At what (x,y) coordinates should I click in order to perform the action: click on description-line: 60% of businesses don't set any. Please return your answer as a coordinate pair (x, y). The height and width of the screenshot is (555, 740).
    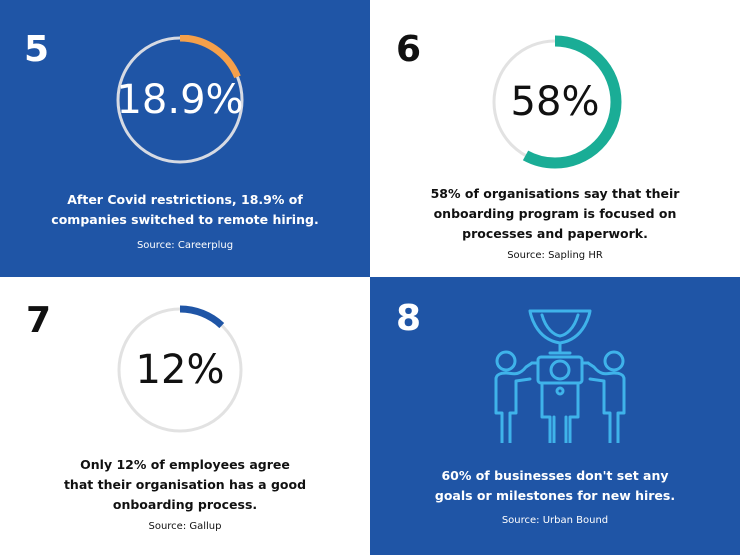
    Looking at the image, I should click on (555, 475).